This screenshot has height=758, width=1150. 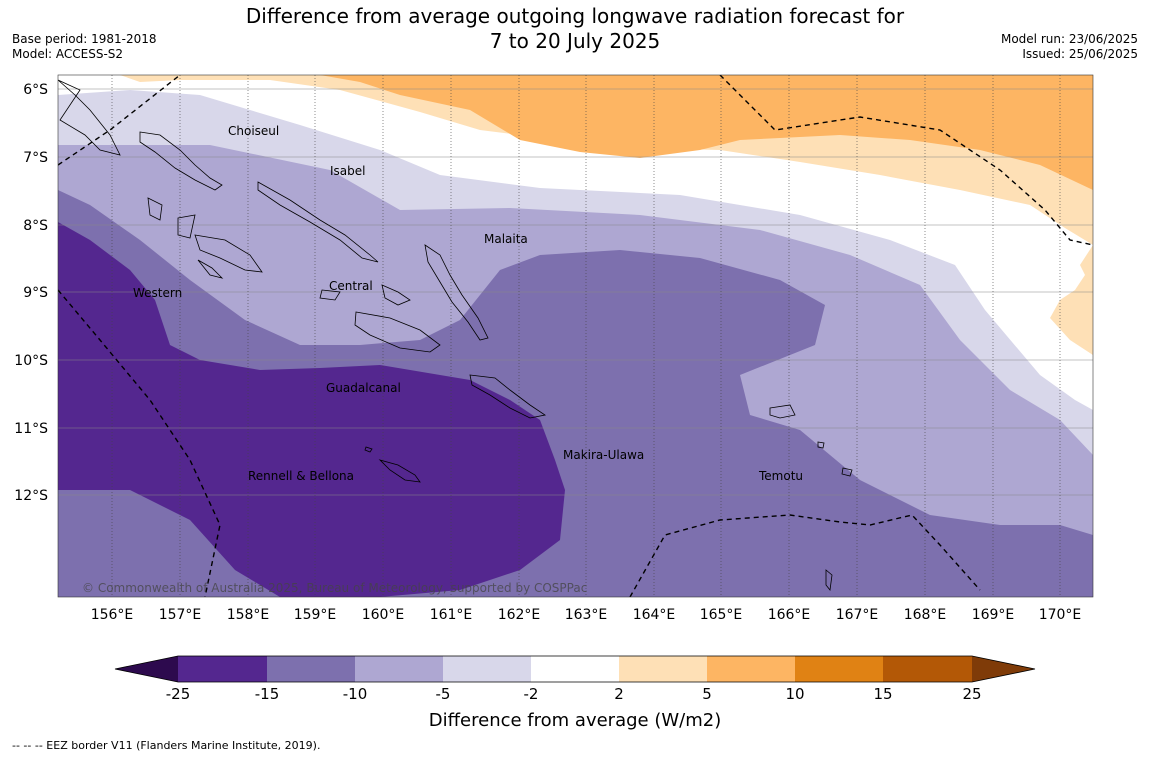 I want to click on rendova-island, so click(x=210, y=269).